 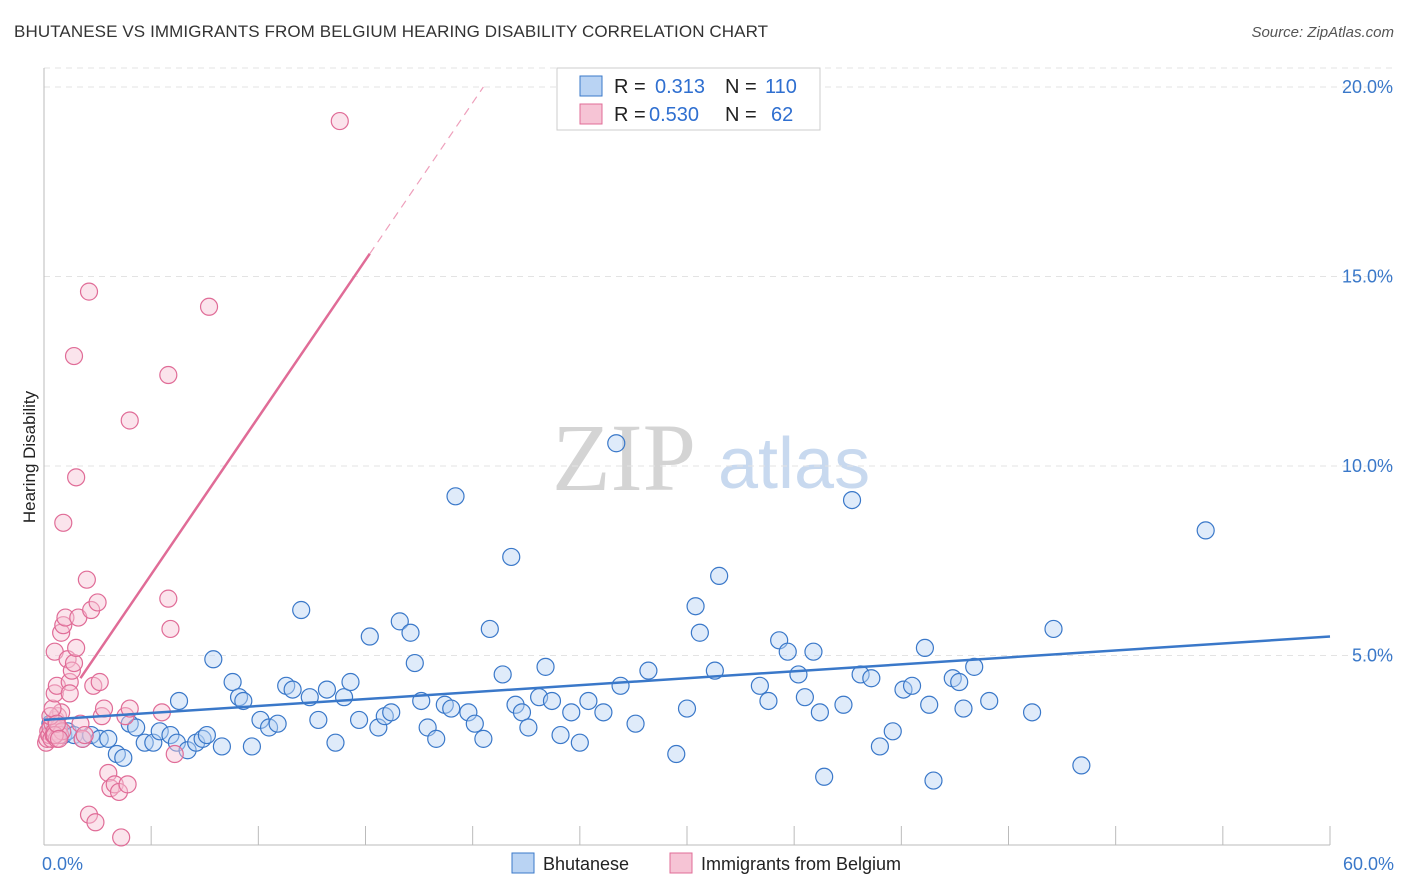 What do you see at coordinates (741, 87) in the screenshot?
I see `legend-n-label-bhutanese: N =` at bounding box center [741, 87].